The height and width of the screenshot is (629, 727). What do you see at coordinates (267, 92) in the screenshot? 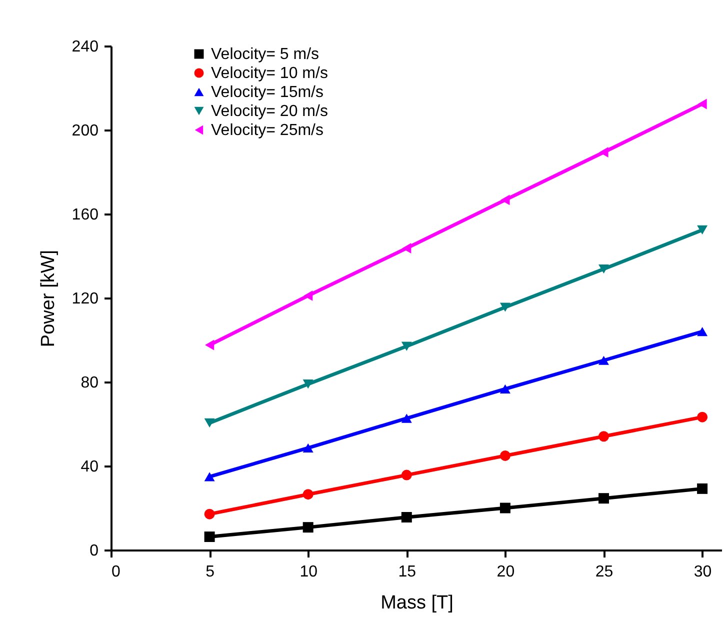
I see `legend-label: Velocity= 15m/s` at bounding box center [267, 92].